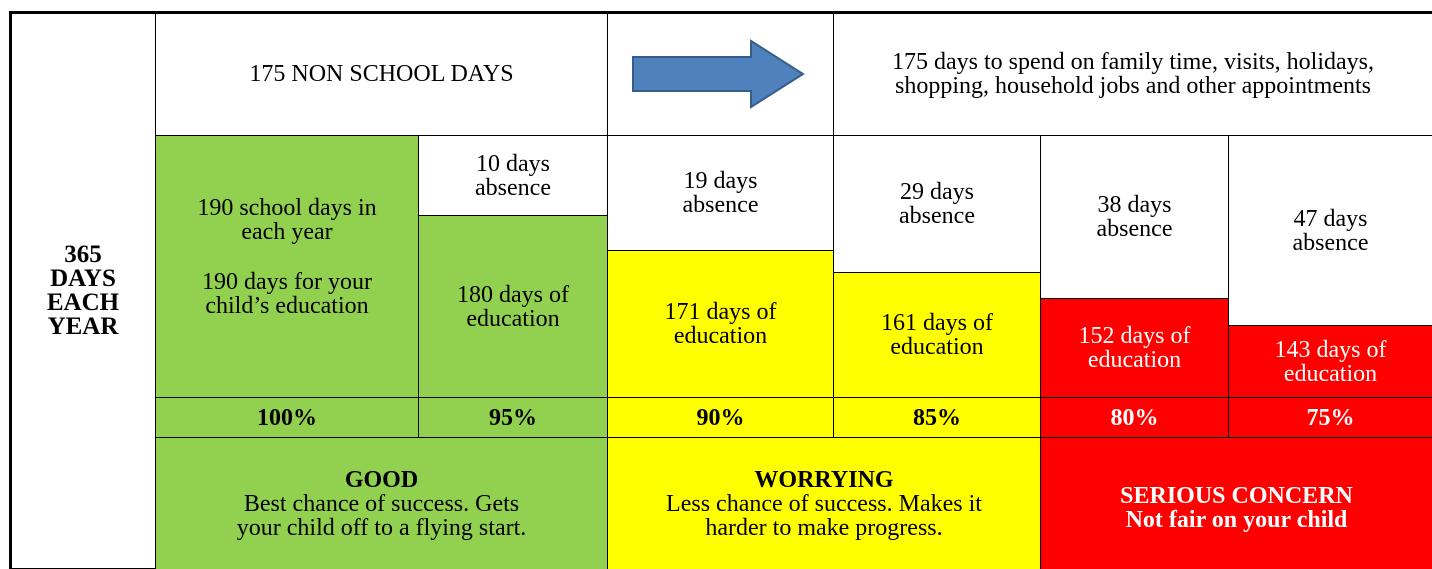 Image resolution: width=1432 pixels, height=569 pixels. I want to click on absence-cell: 47 days absence, so click(1330, 230).